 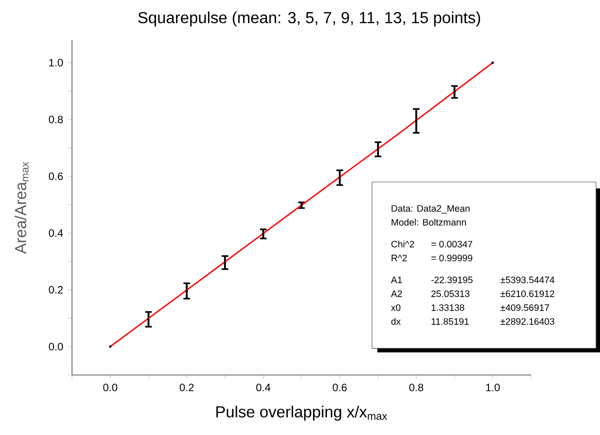 I want to click on annotation: Data: Data2_Mean, so click(x=431, y=209).